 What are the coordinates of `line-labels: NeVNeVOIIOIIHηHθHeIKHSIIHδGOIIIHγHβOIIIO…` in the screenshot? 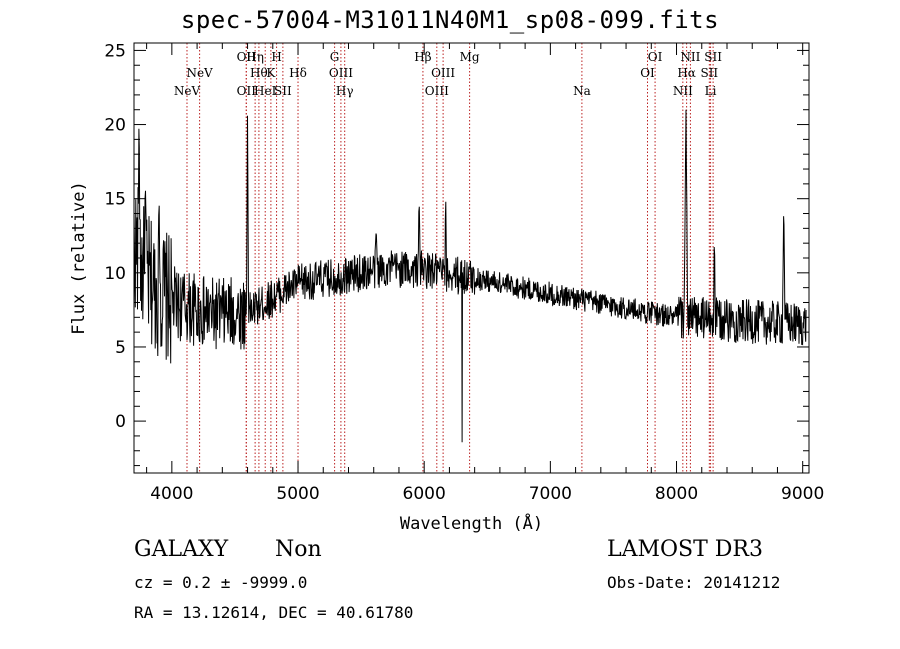 It's located at (448, 74).